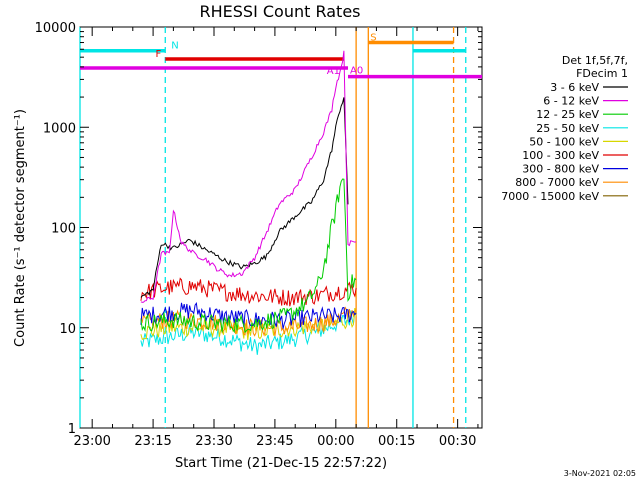  What do you see at coordinates (567, 114) in the screenshot?
I see `legend-entry-label: 12 - 25 keV` at bounding box center [567, 114].